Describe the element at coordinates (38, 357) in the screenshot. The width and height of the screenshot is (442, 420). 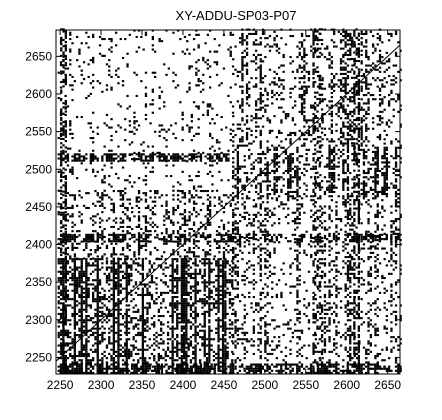
I see `y-tick-label: 2250` at that location.